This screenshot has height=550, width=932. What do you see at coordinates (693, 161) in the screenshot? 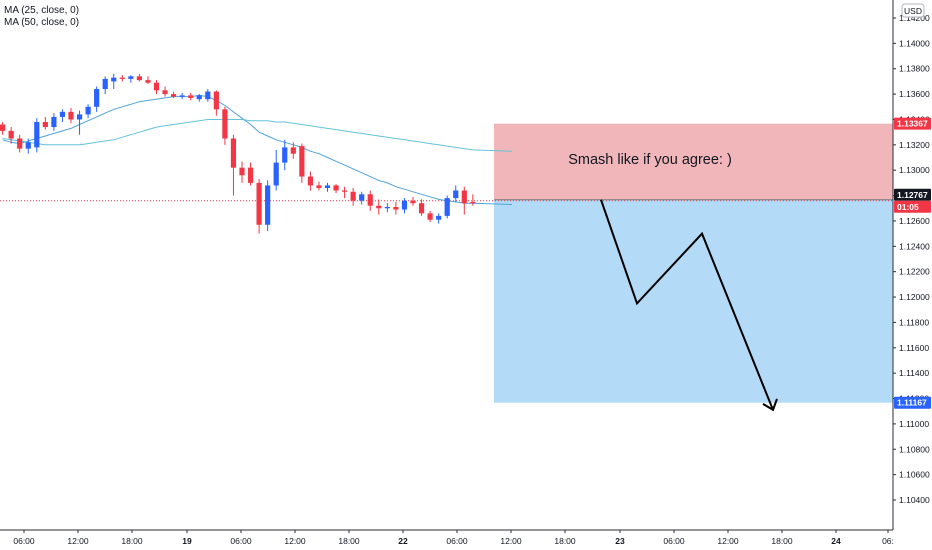
I see `stop-loss-zone` at bounding box center [693, 161].